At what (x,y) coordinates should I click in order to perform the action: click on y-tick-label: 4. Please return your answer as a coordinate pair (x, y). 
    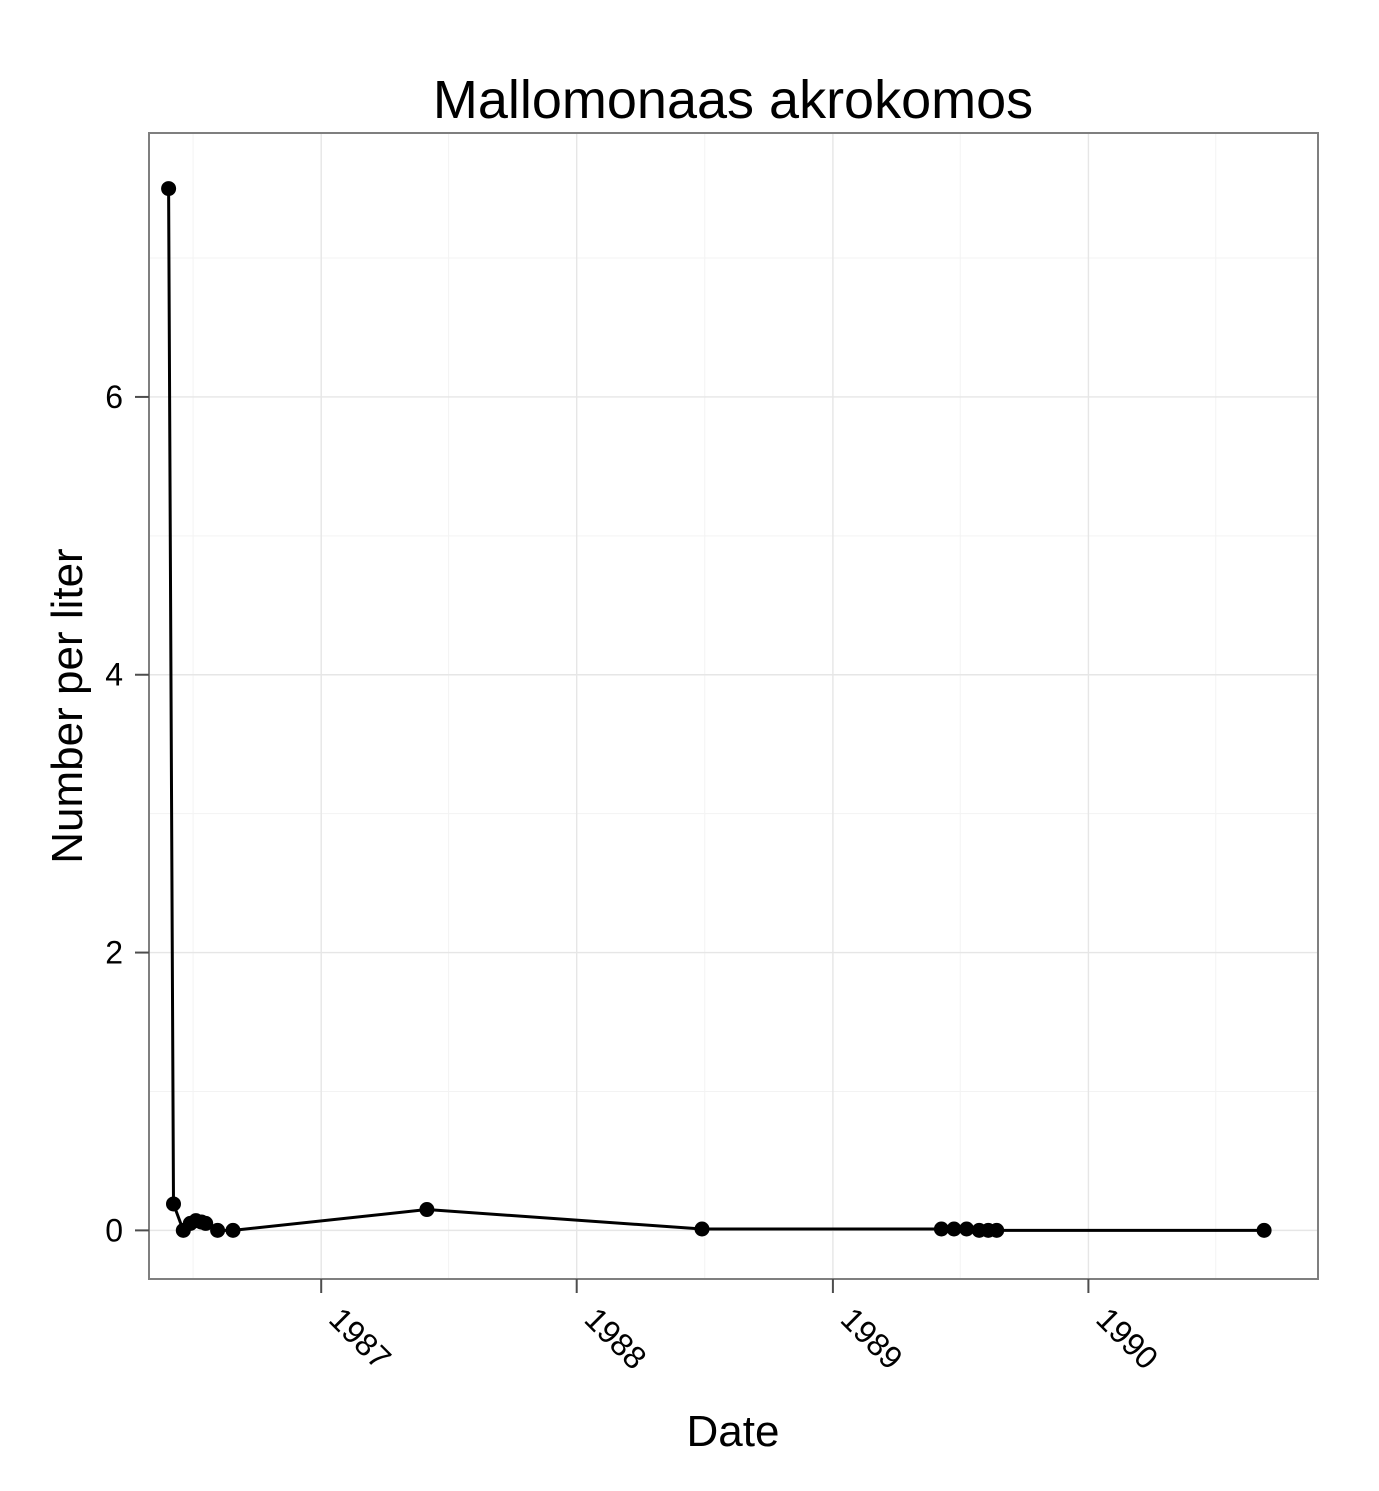
    Looking at the image, I should click on (114, 675).